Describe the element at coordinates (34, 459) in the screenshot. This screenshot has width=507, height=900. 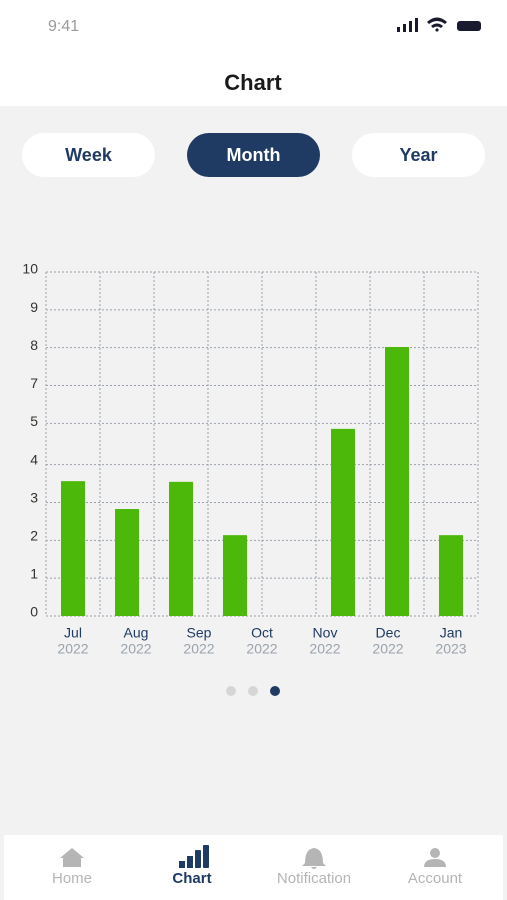
I see `y-tick-label: 4` at that location.